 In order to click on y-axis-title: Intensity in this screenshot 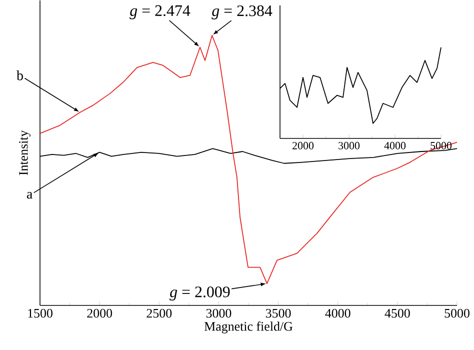, I will do `click(24, 152)`.